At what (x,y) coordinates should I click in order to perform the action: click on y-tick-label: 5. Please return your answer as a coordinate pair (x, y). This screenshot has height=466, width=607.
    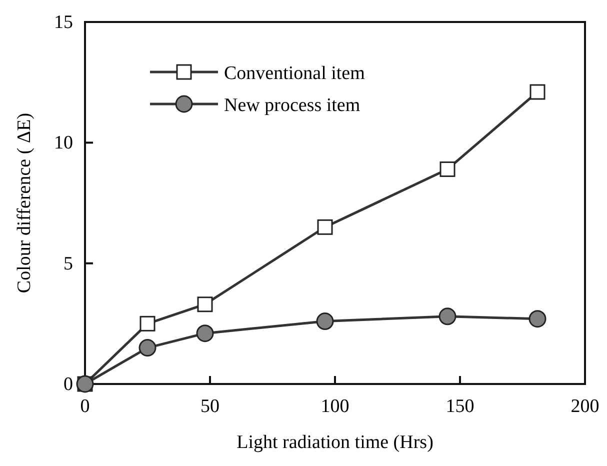
    Looking at the image, I should click on (68, 263).